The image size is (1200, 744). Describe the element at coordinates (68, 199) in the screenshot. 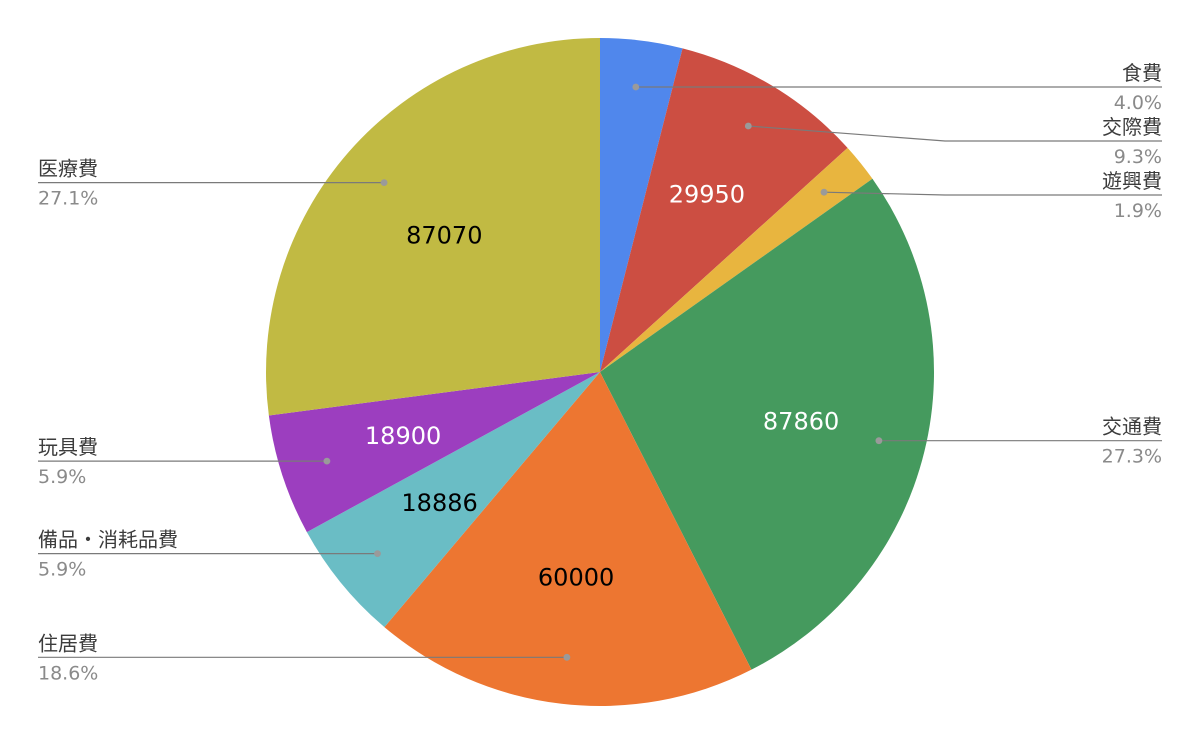

I see `slice-8-percent-label: 27.1%` at that location.